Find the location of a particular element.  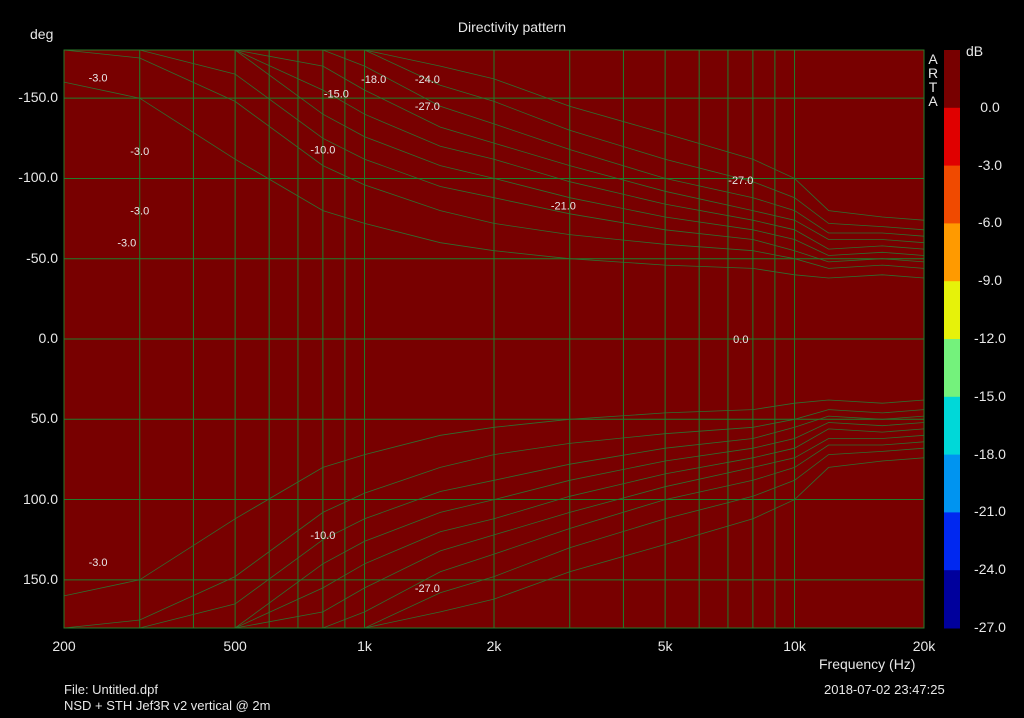

x-tick-label: 2k is located at coordinates (494, 646).